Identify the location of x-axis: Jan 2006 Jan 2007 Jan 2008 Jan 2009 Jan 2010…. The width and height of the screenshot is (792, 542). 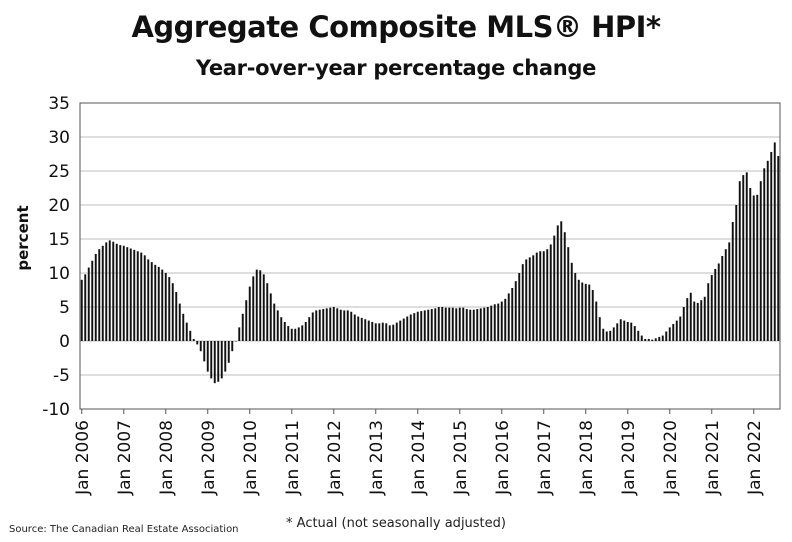
(419, 452).